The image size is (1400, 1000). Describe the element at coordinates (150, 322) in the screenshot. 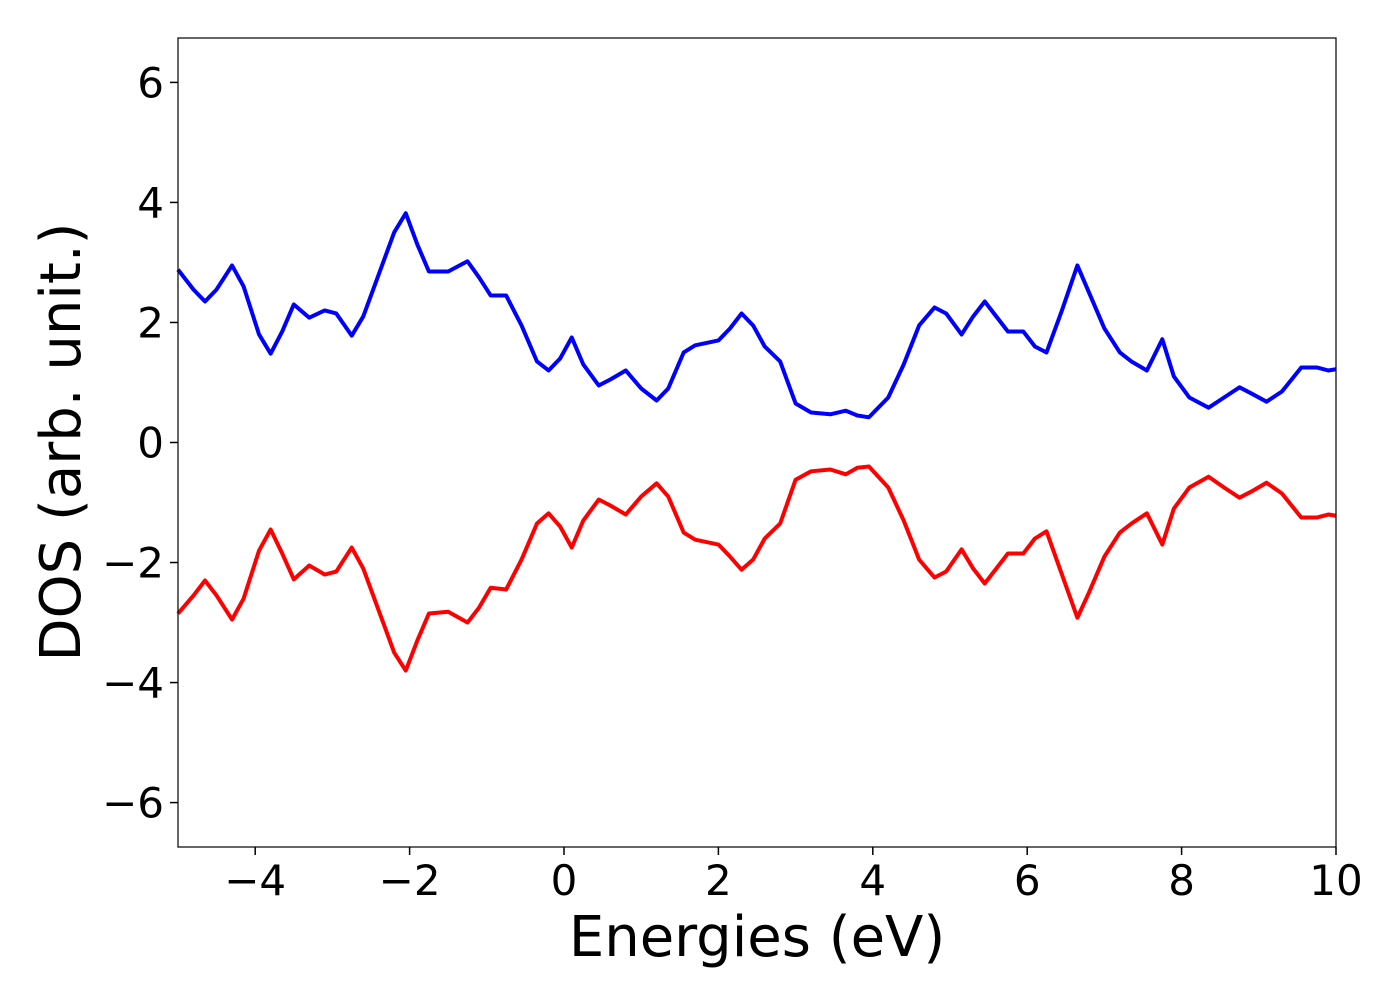

I see `y-tick-label: 2` at that location.